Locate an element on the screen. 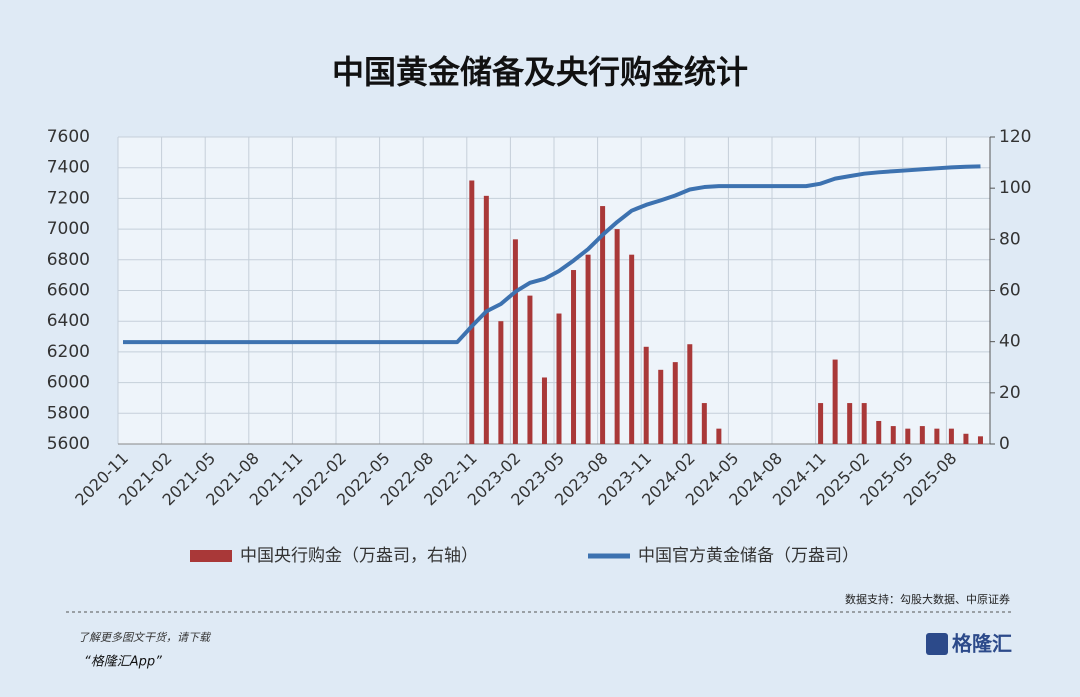 The width and height of the screenshot is (1080, 697). y2-tick-label: 80 is located at coordinates (1010, 239).